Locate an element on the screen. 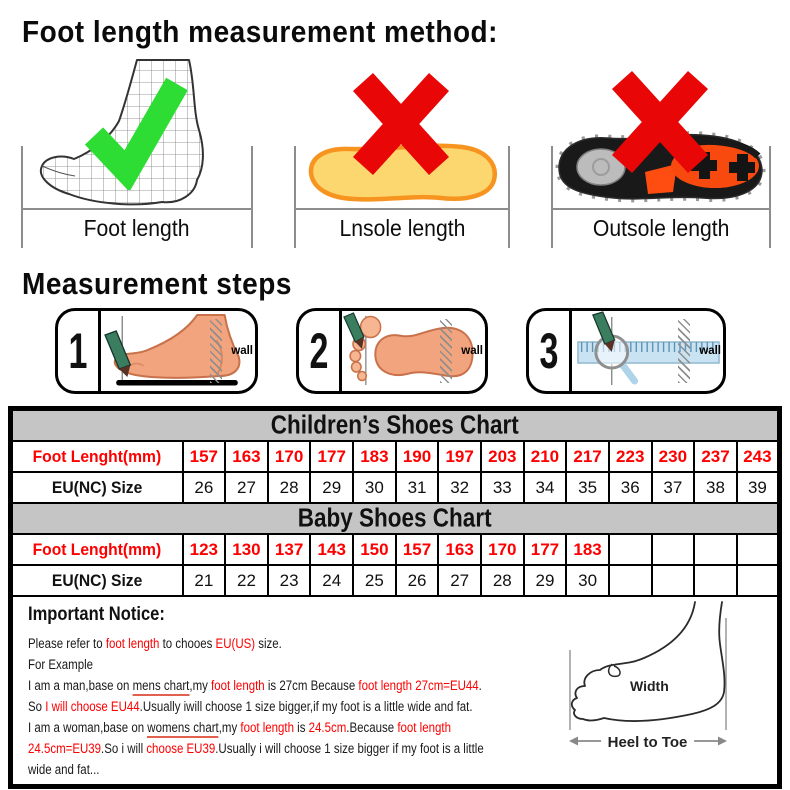 The image size is (790, 790). chart-cell: 197 is located at coordinates (459, 456).